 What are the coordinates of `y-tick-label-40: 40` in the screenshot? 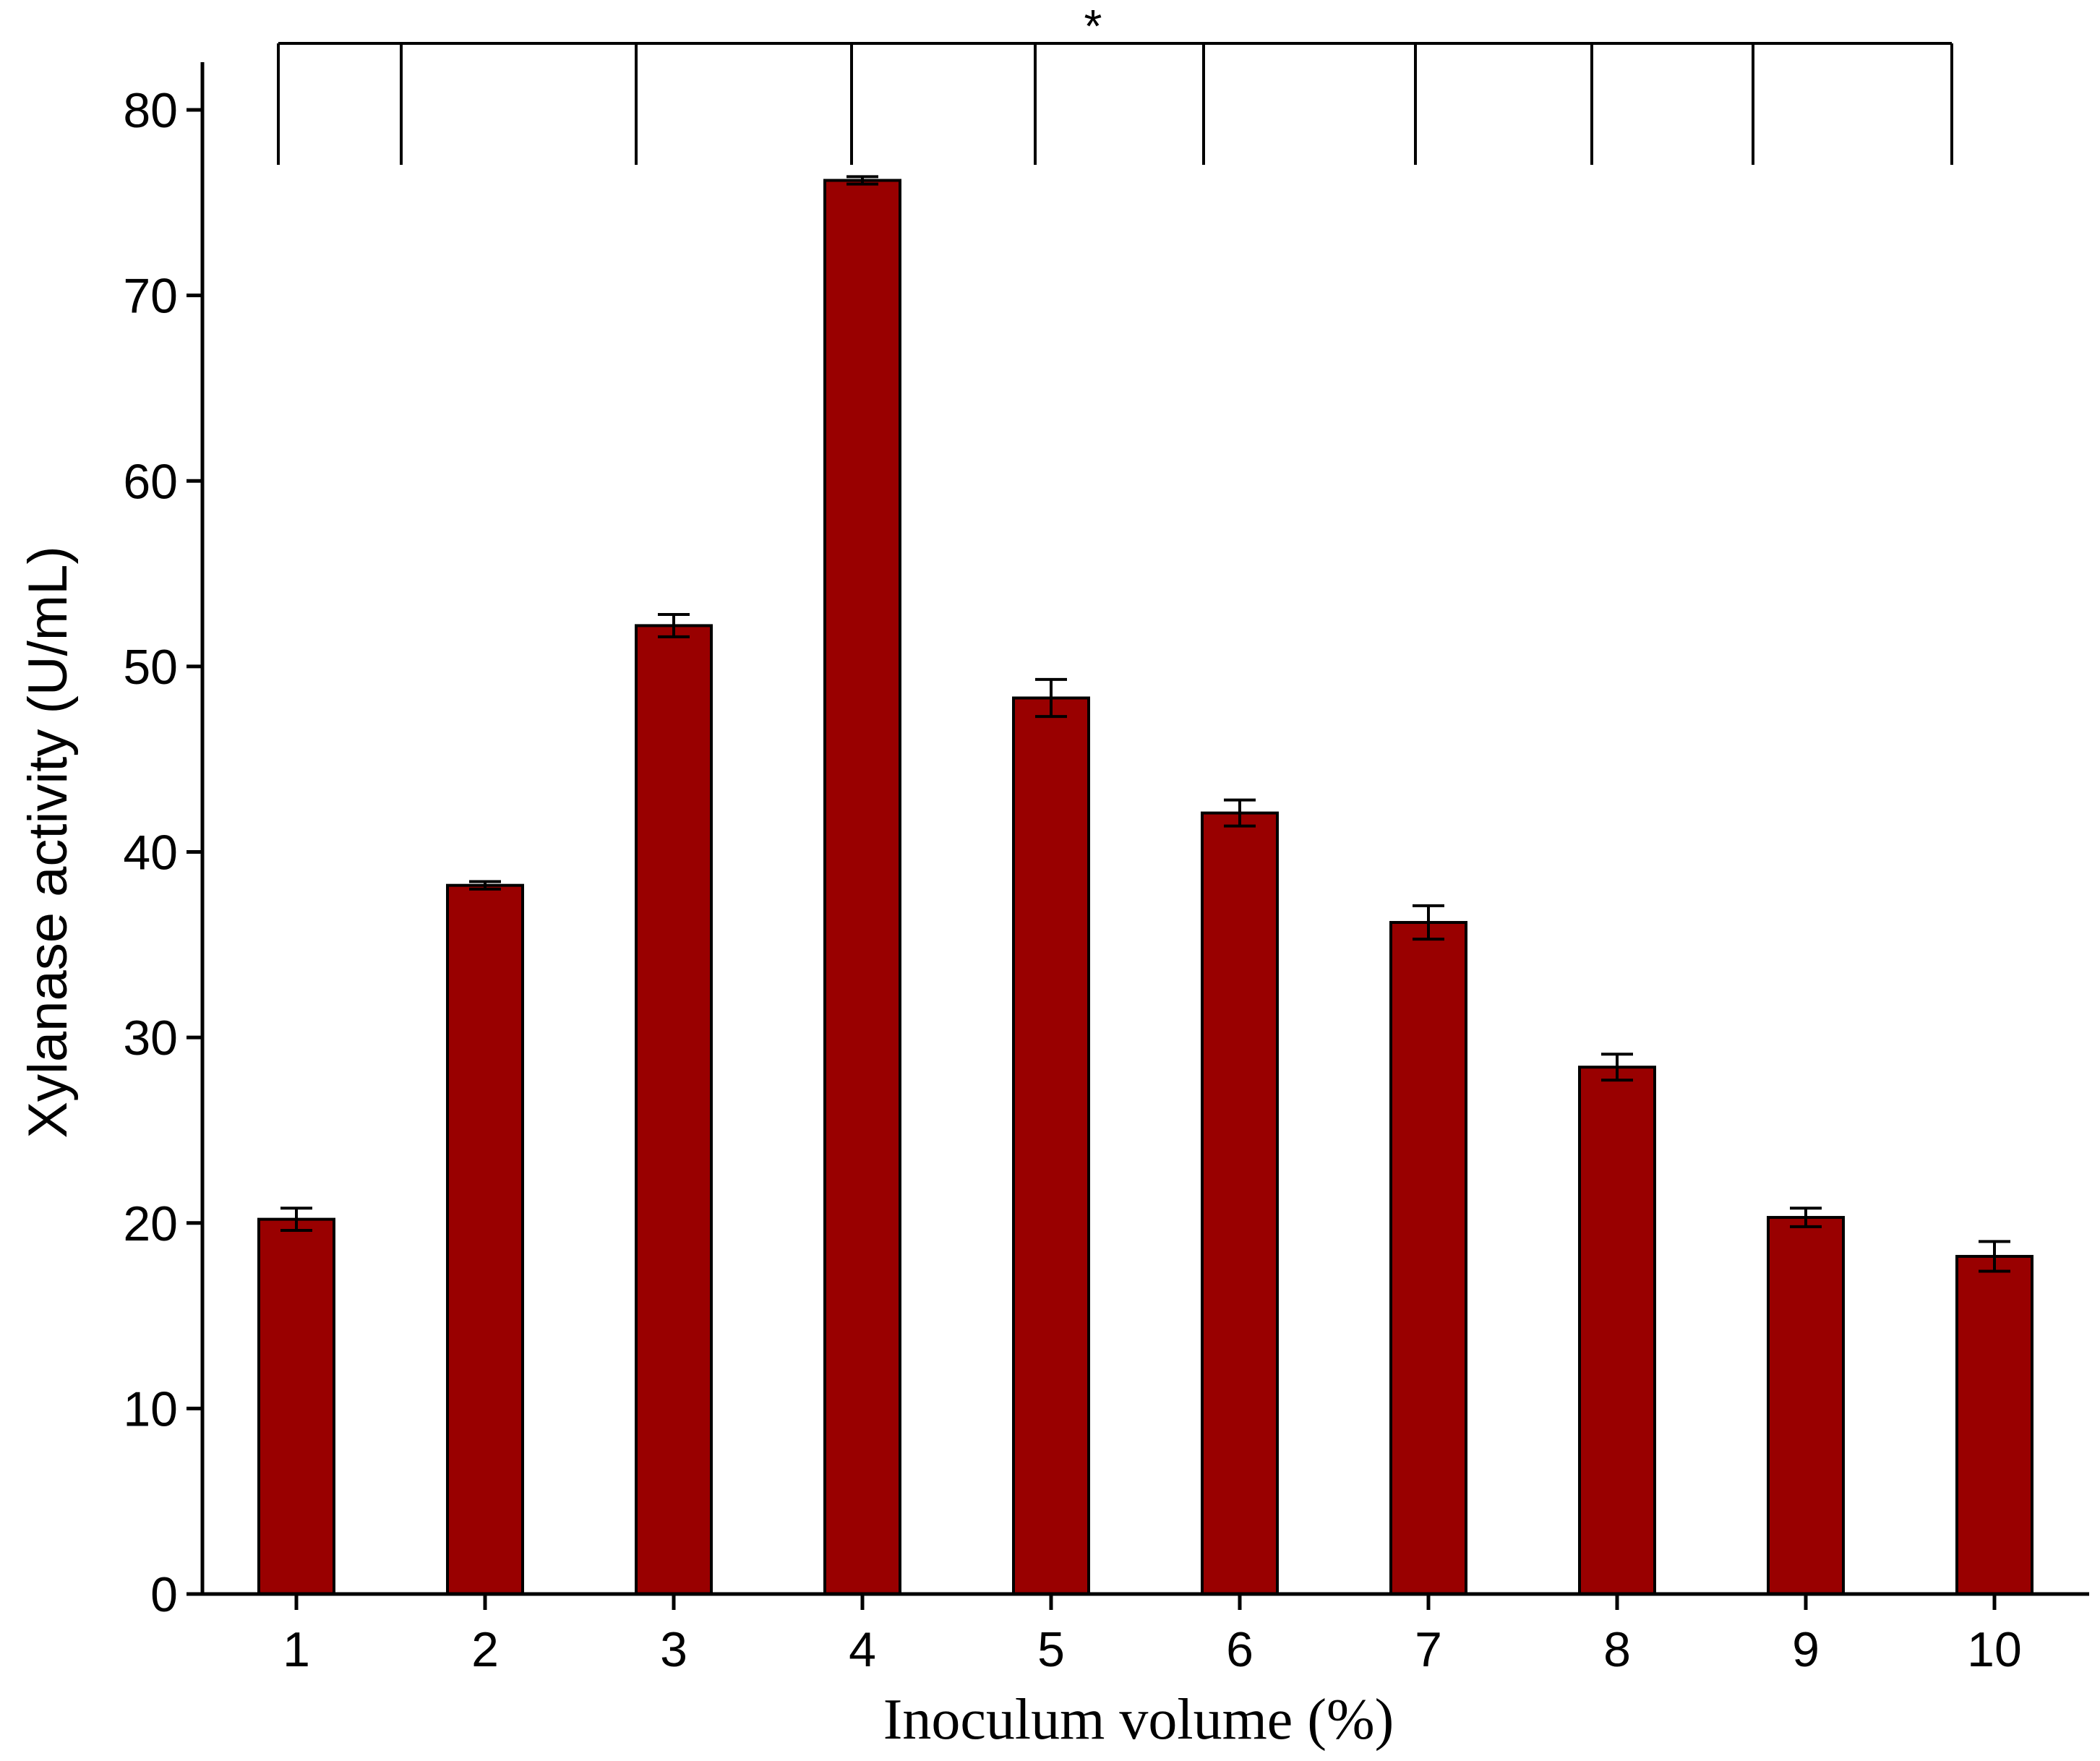 It's located at (150, 853).